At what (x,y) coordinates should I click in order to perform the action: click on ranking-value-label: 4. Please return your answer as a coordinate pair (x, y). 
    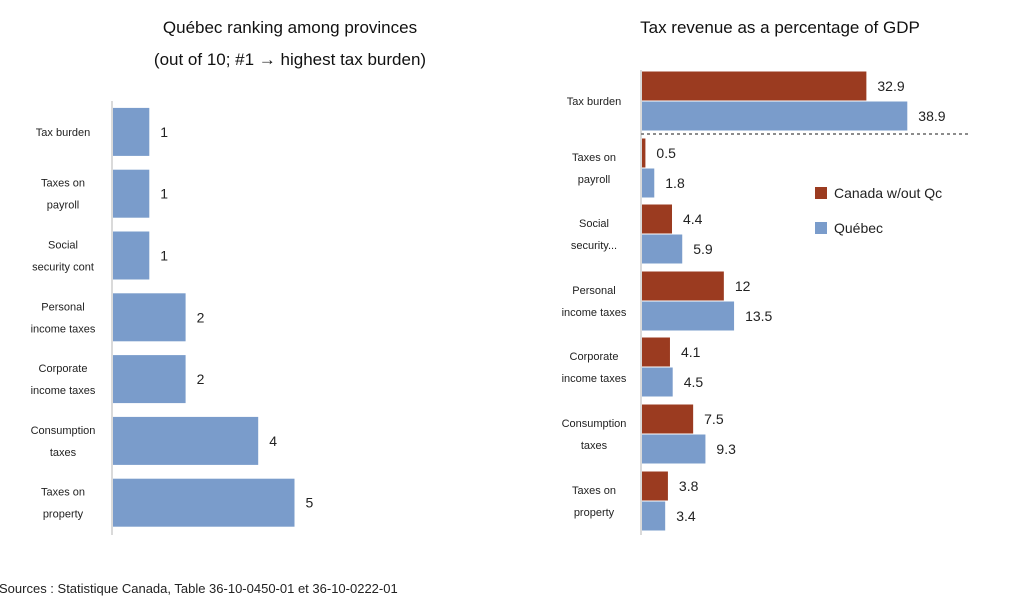
    Looking at the image, I should click on (273, 441).